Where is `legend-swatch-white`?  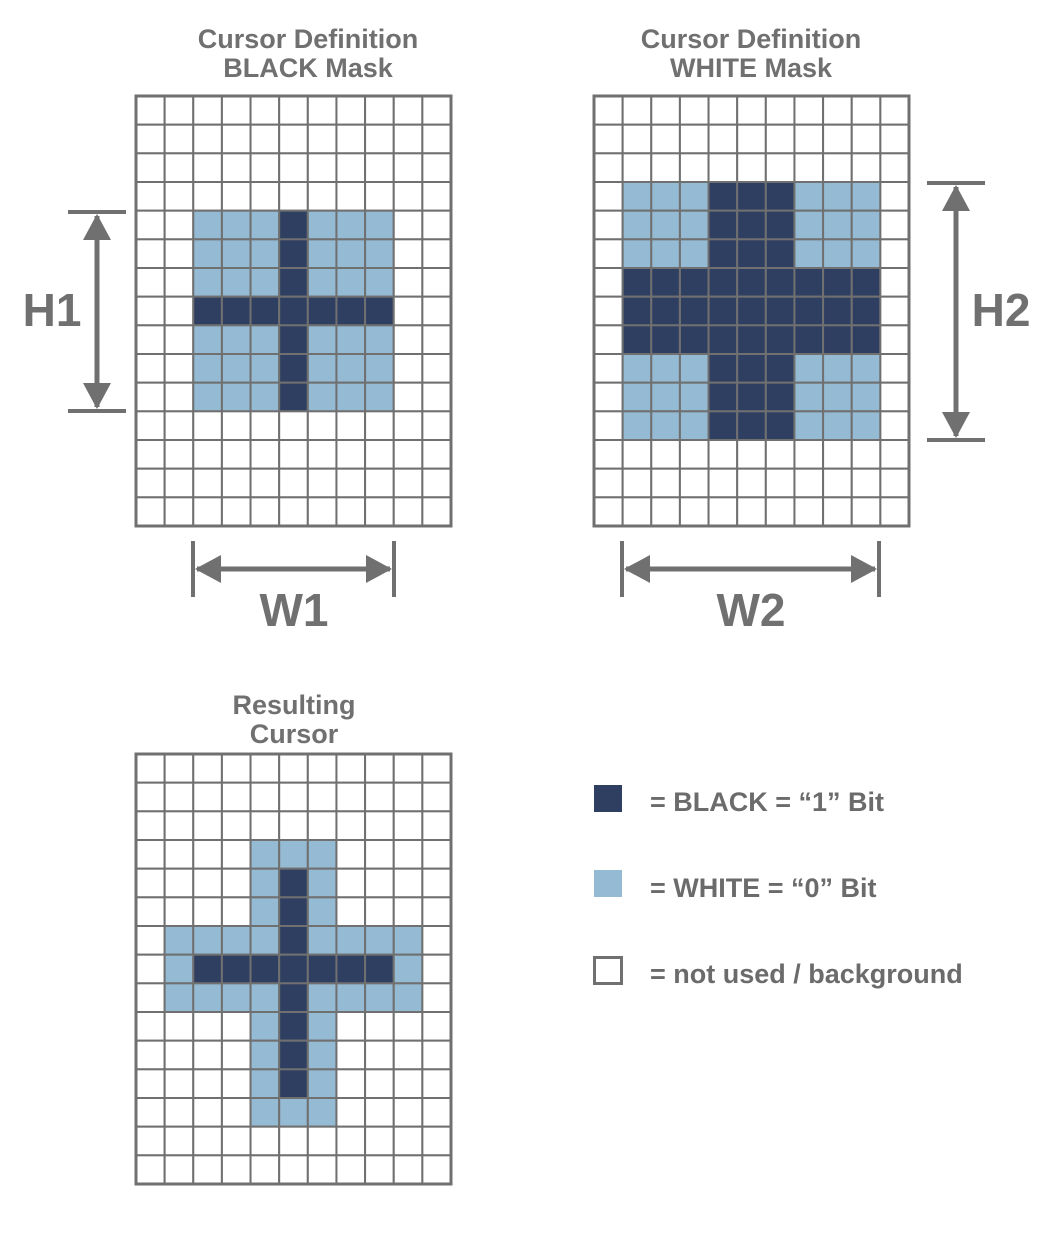 legend-swatch-white is located at coordinates (608, 883).